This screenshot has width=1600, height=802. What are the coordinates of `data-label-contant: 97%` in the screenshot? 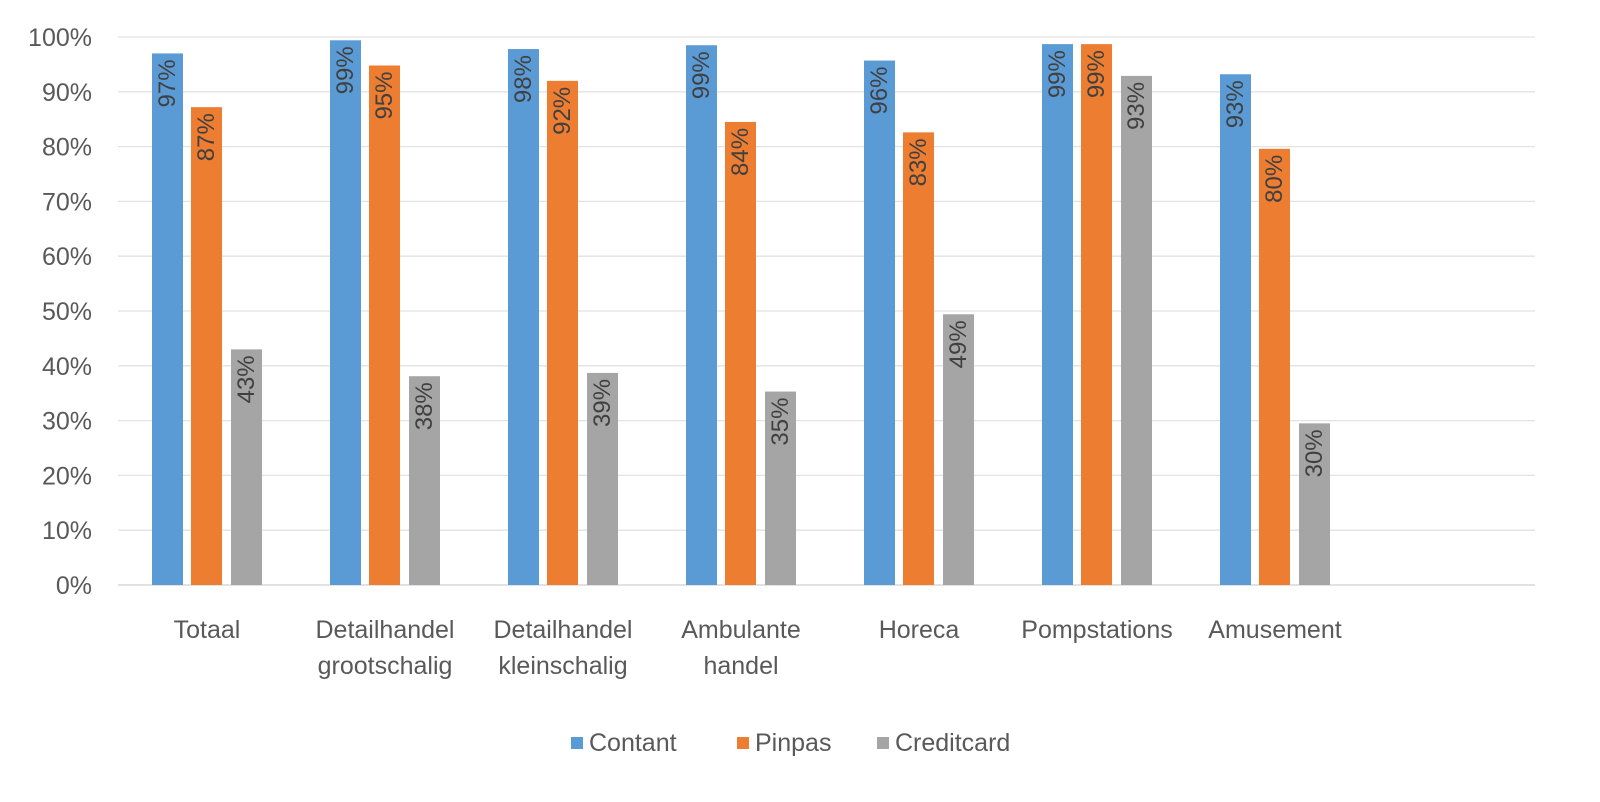 It's located at (167, 83).